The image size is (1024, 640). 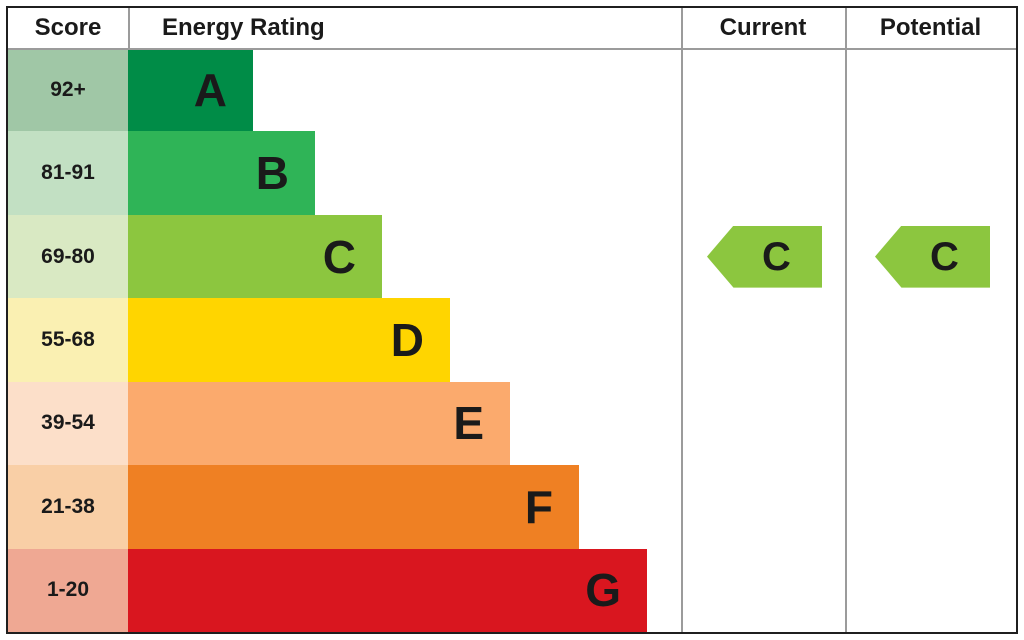 I want to click on header-score: Score, so click(x=68, y=27).